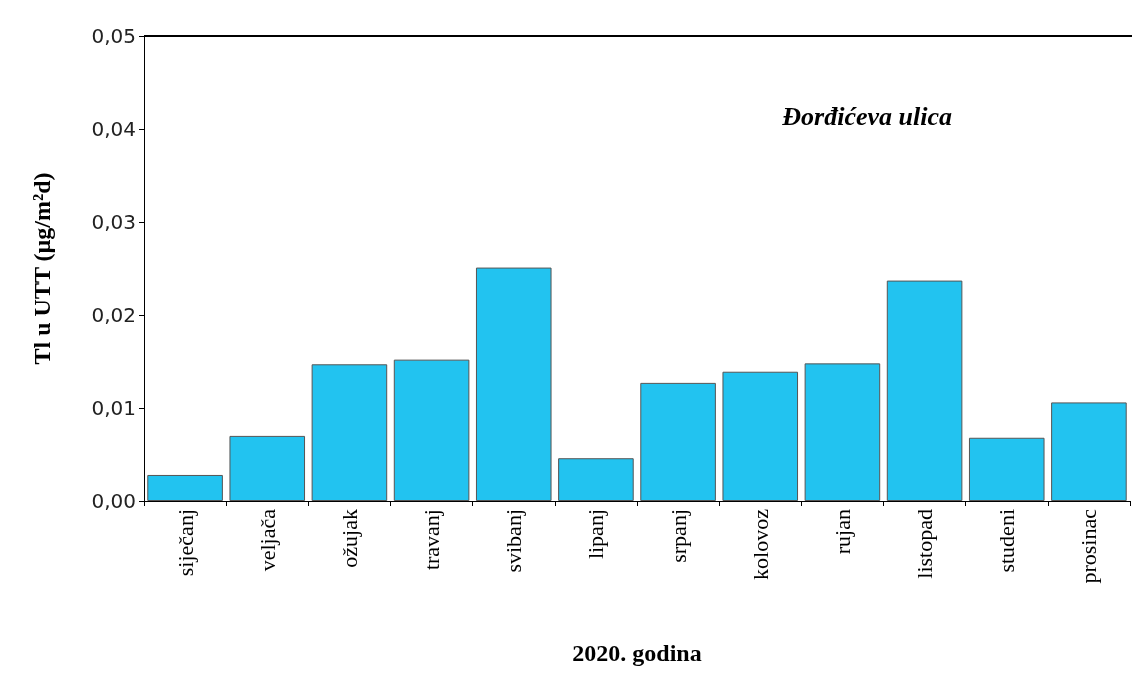  What do you see at coordinates (678, 536) in the screenshot?
I see `x-tick-label: srpanj` at bounding box center [678, 536].